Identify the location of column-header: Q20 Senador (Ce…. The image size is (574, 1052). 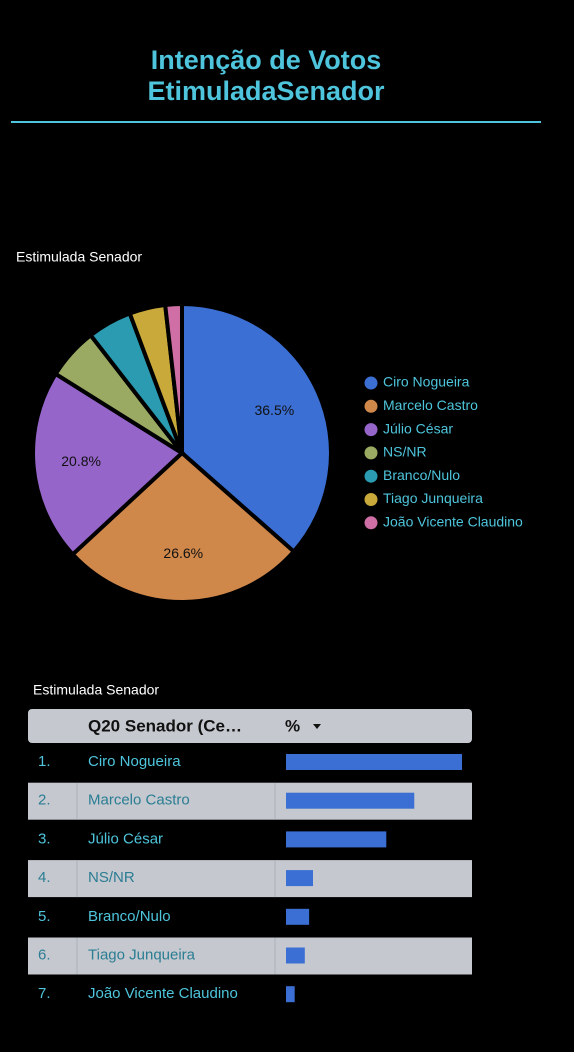
(165, 725).